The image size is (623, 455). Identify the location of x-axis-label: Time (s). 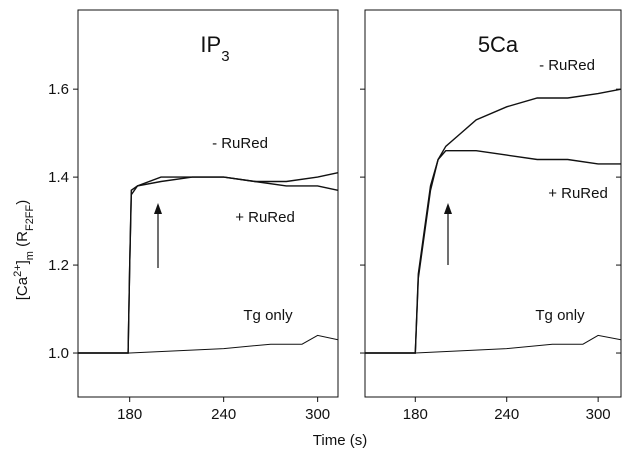
(340, 440).